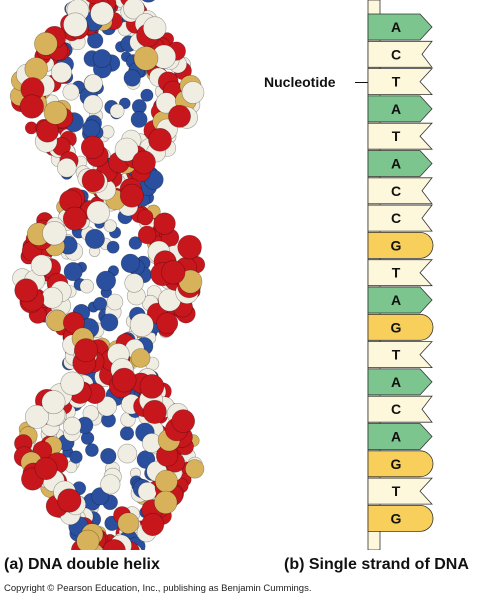 The image size is (483, 600). What do you see at coordinates (363, 82) in the screenshot?
I see `nucleotide-pointer-line` at bounding box center [363, 82].